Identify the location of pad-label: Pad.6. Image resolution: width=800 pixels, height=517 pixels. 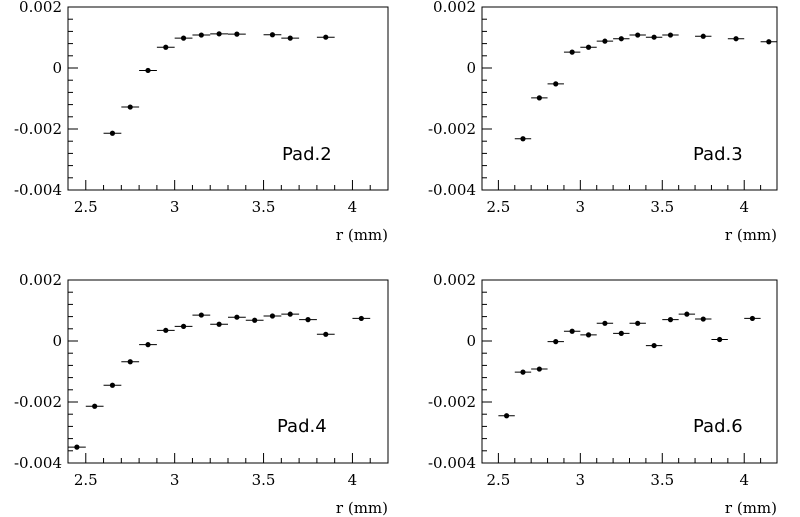
(718, 426).